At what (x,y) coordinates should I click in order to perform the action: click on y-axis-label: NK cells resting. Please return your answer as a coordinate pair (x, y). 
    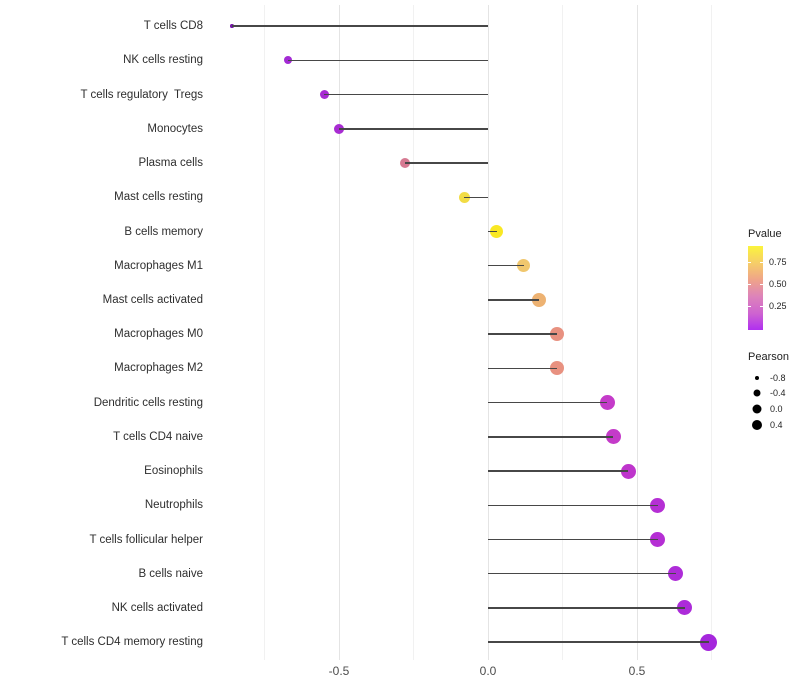
    Looking at the image, I should click on (163, 60).